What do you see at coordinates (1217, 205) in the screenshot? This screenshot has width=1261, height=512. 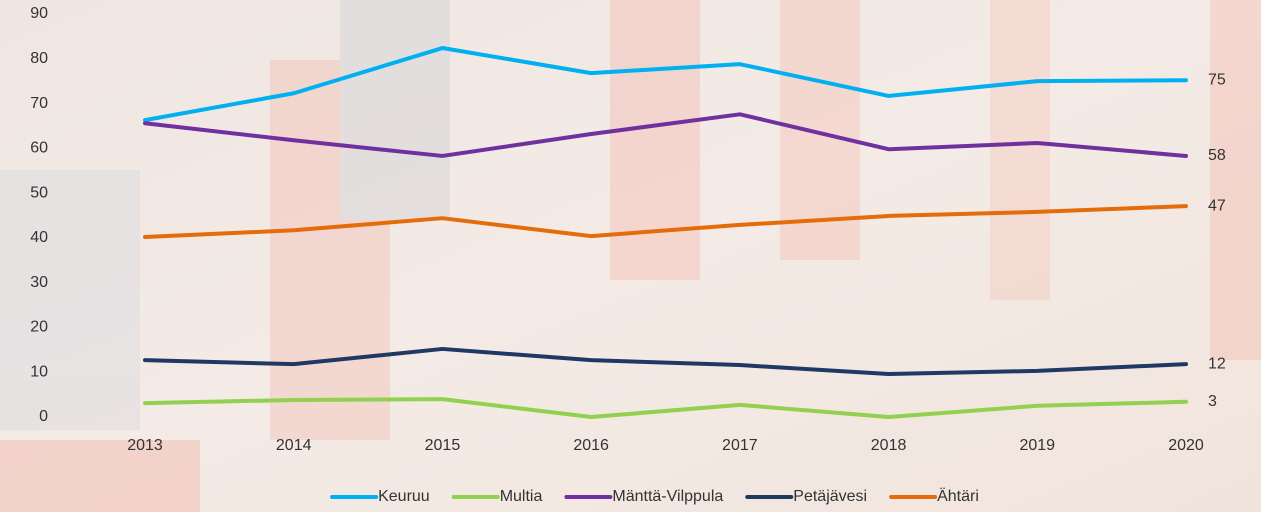 I see `data-label: 47` at bounding box center [1217, 205].